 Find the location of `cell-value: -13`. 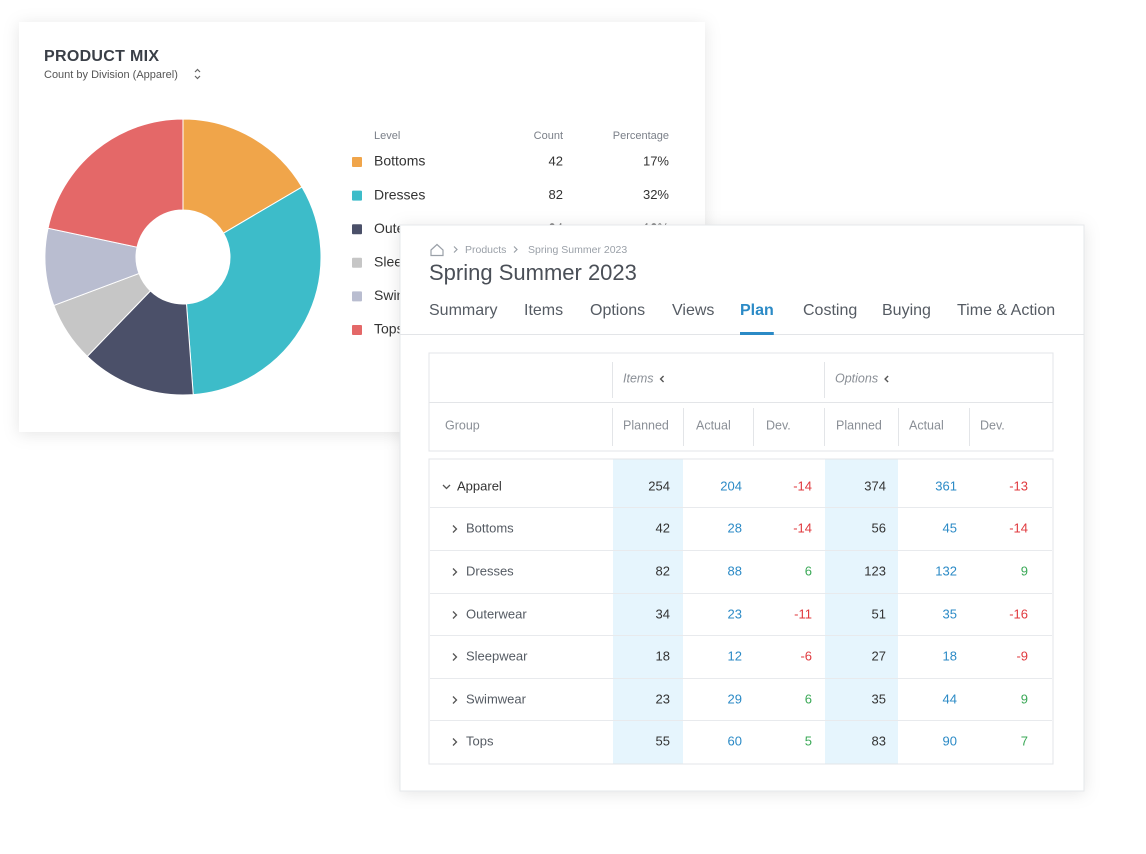

cell-value: -13 is located at coordinates (1018, 485).